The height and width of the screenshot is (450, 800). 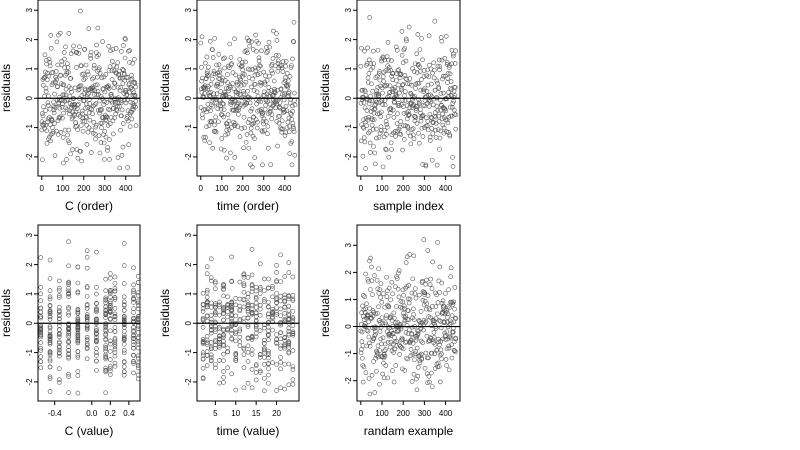 What do you see at coordinates (188, 293) in the screenshot?
I see `y-tick-label: 1` at bounding box center [188, 293].